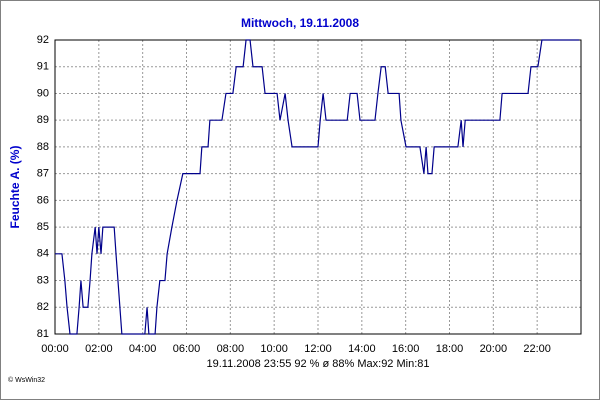 The width and height of the screenshot is (600, 400). What do you see at coordinates (143, 349) in the screenshot?
I see `x-tick-label: 04:00` at bounding box center [143, 349].